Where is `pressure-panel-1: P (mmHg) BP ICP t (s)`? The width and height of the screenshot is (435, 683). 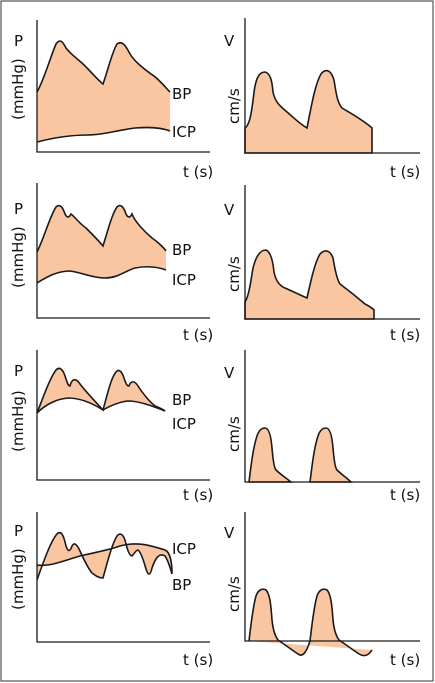 pressure-panel-1: P (mmHg) BP ICP t (s) is located at coordinates (111, 100).